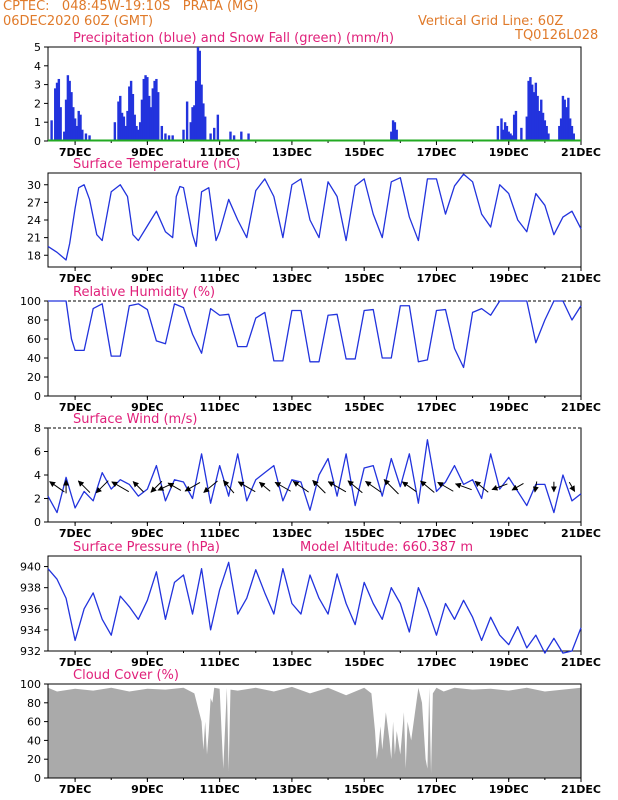 The image size is (618, 800). Describe the element at coordinates (37, 122) in the screenshot. I see `precip-ytick-label: 1` at that location.